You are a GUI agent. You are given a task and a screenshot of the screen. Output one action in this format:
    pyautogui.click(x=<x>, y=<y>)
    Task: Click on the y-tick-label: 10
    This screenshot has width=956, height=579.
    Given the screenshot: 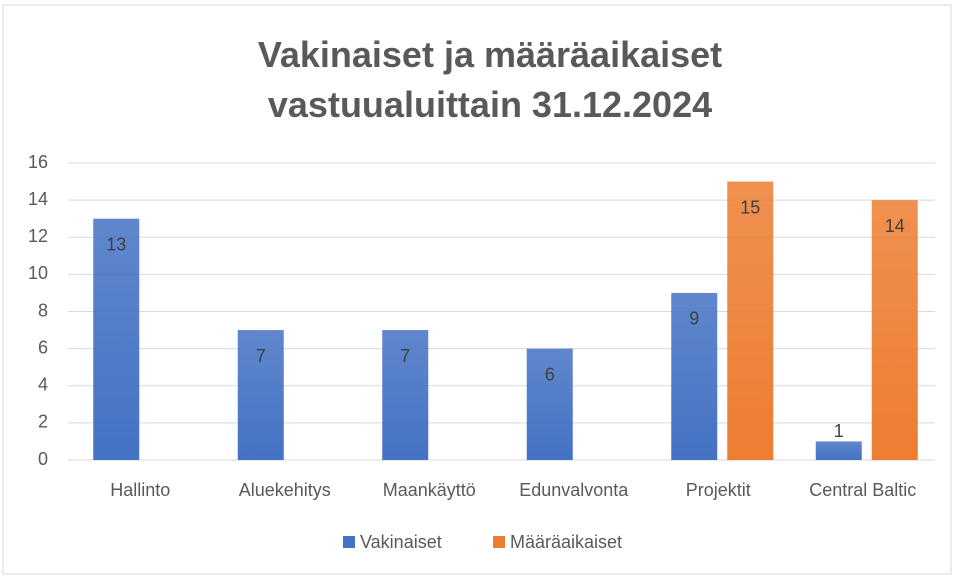 What is the action you would take?
    pyautogui.click(x=38, y=273)
    